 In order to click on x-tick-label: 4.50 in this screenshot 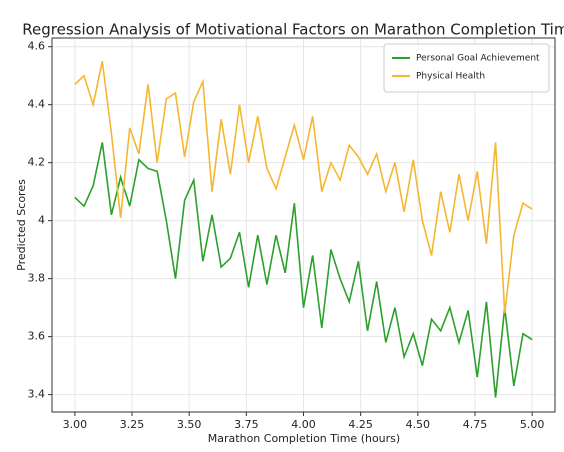, I will do `click(418, 424)`.